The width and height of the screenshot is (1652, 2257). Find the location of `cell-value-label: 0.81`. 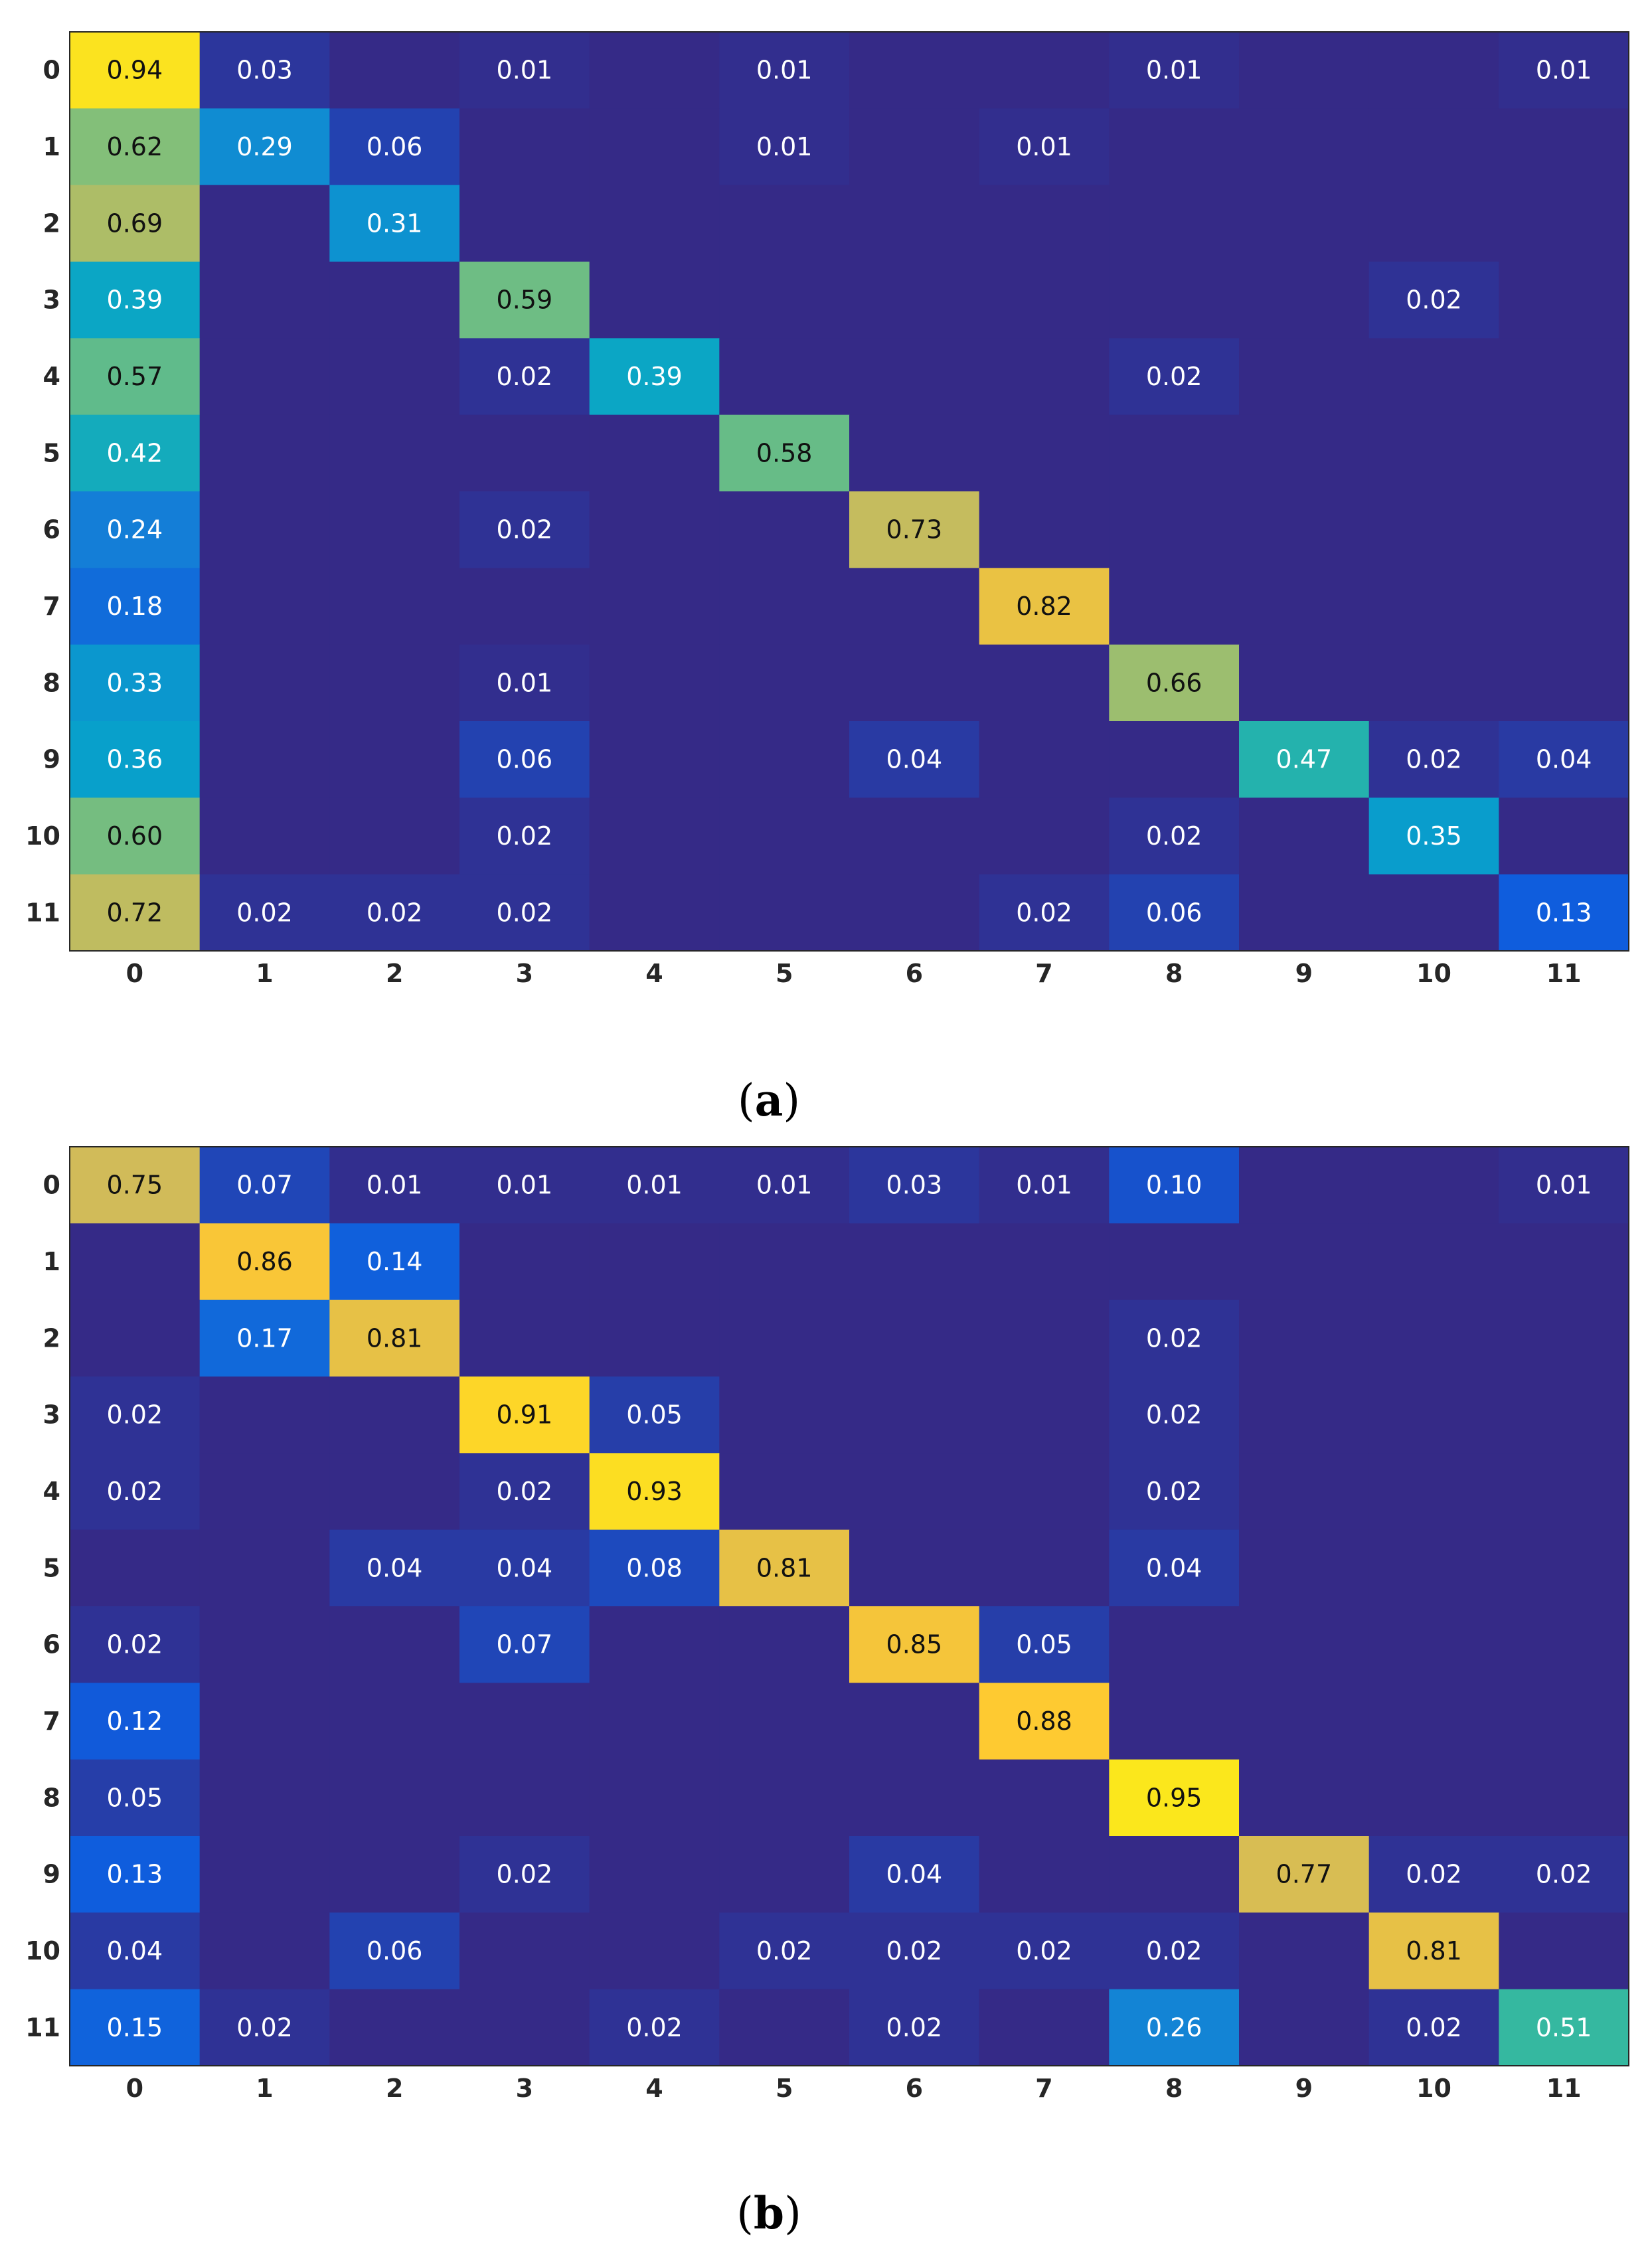

cell-value-label: 0.81 is located at coordinates (784, 1567).